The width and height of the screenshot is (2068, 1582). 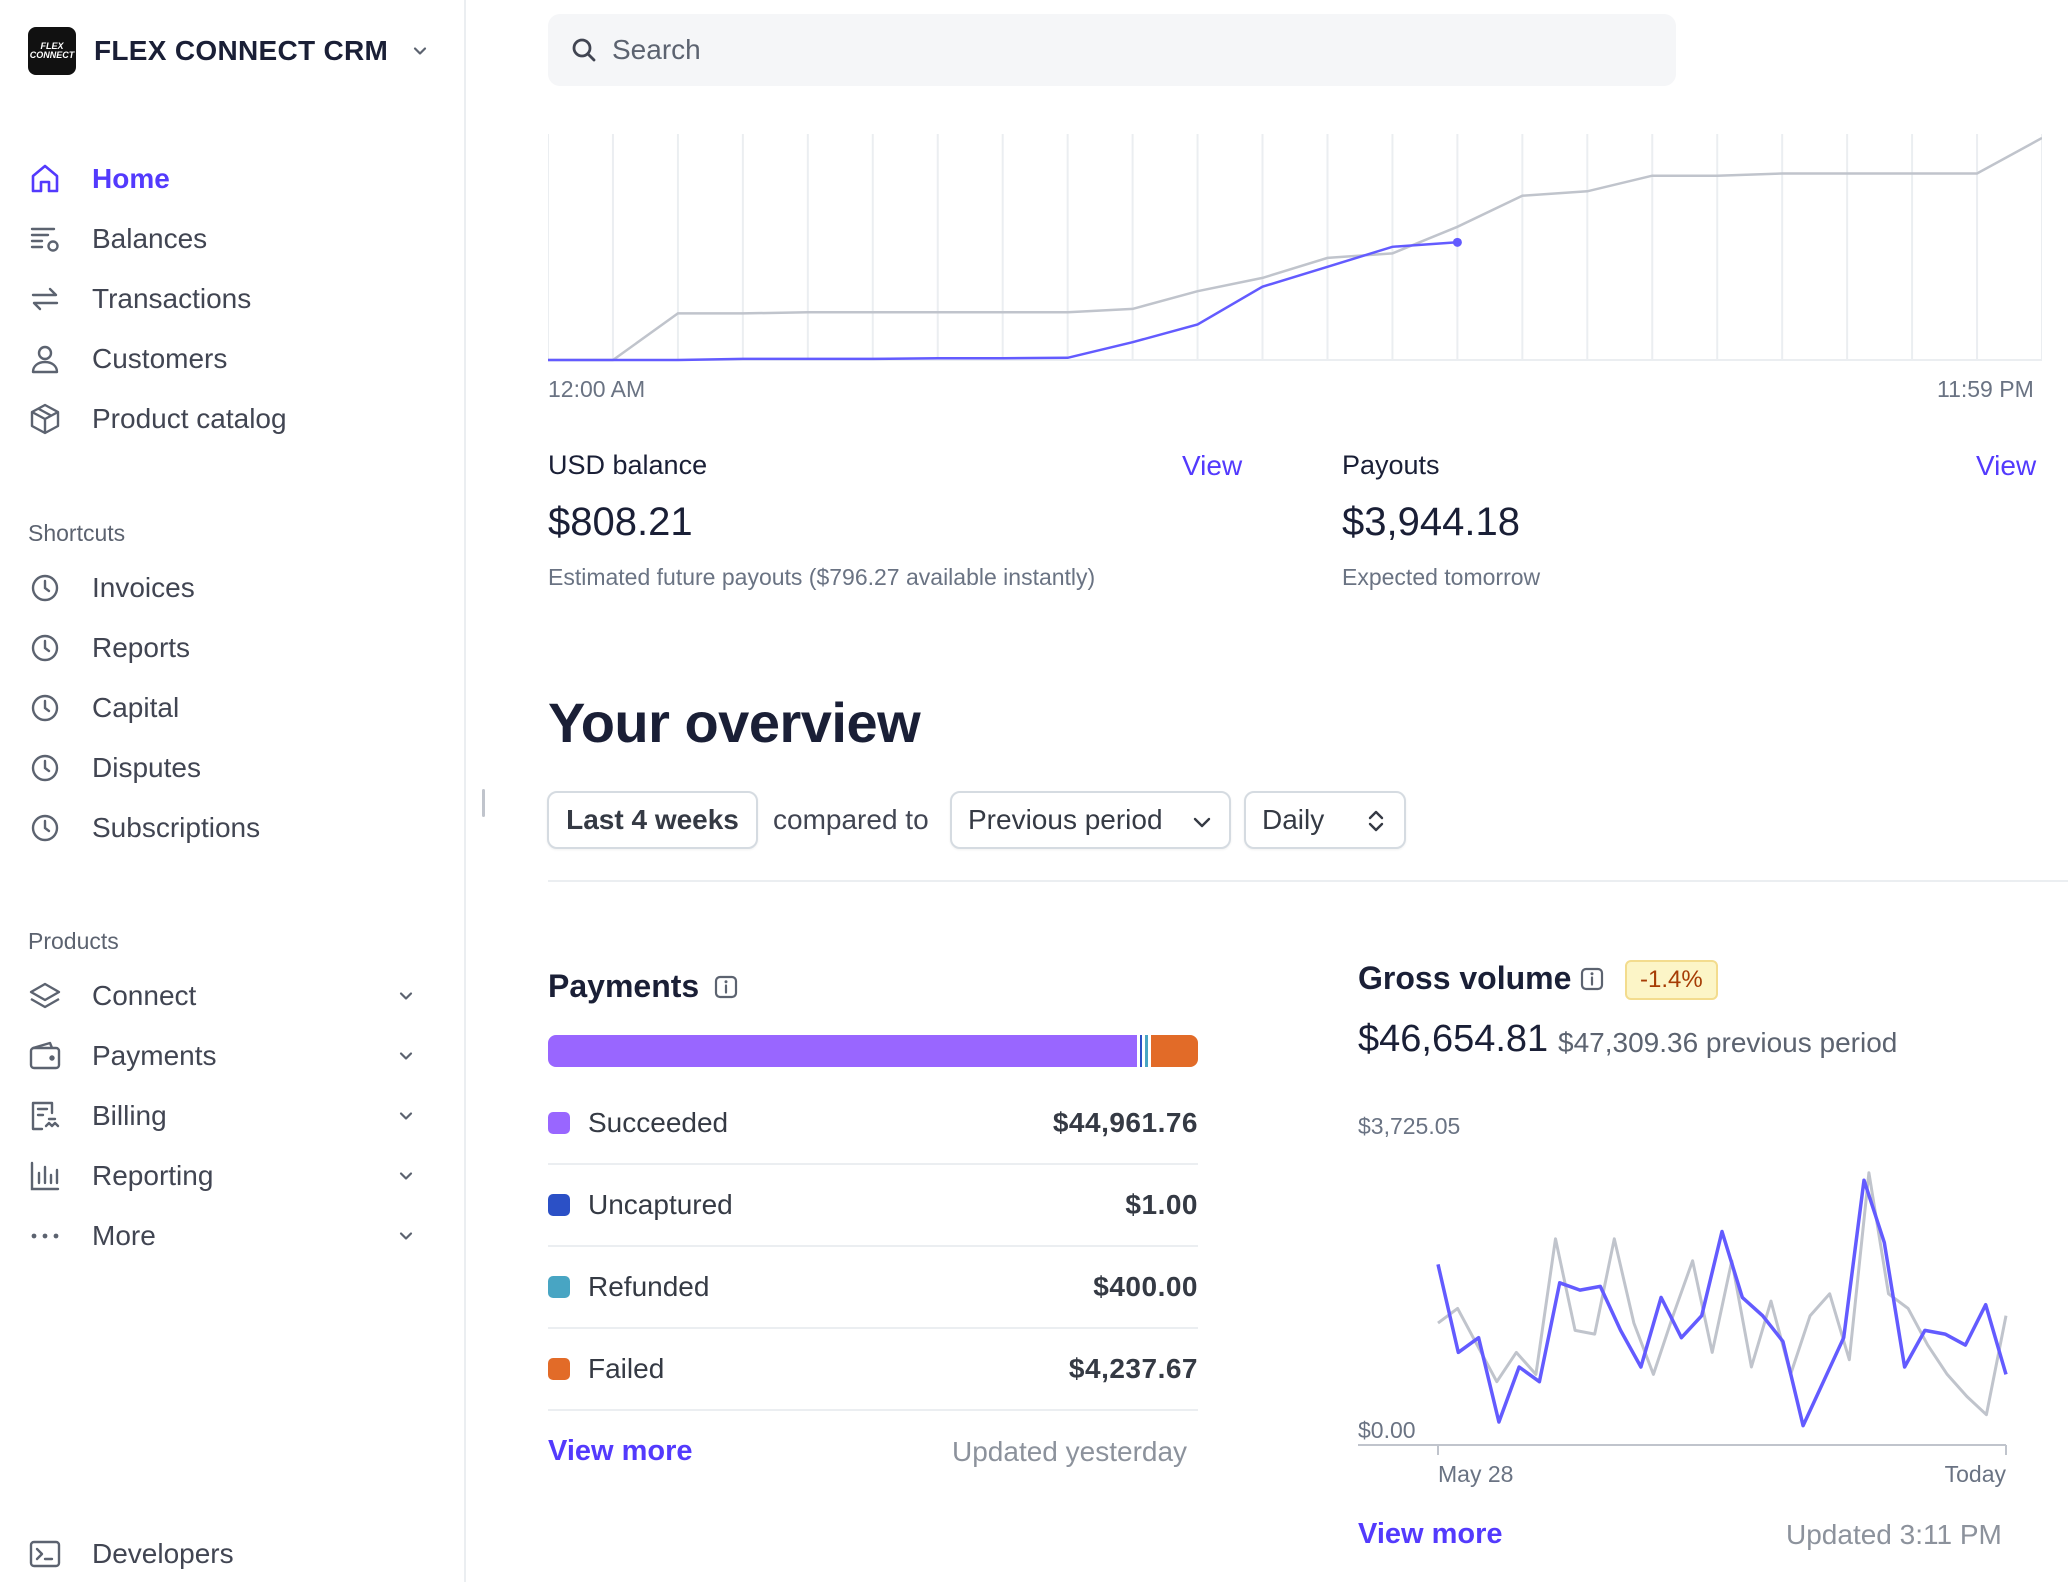 I want to click on chart-end-time: 11:59 PM, so click(x=1985, y=389).